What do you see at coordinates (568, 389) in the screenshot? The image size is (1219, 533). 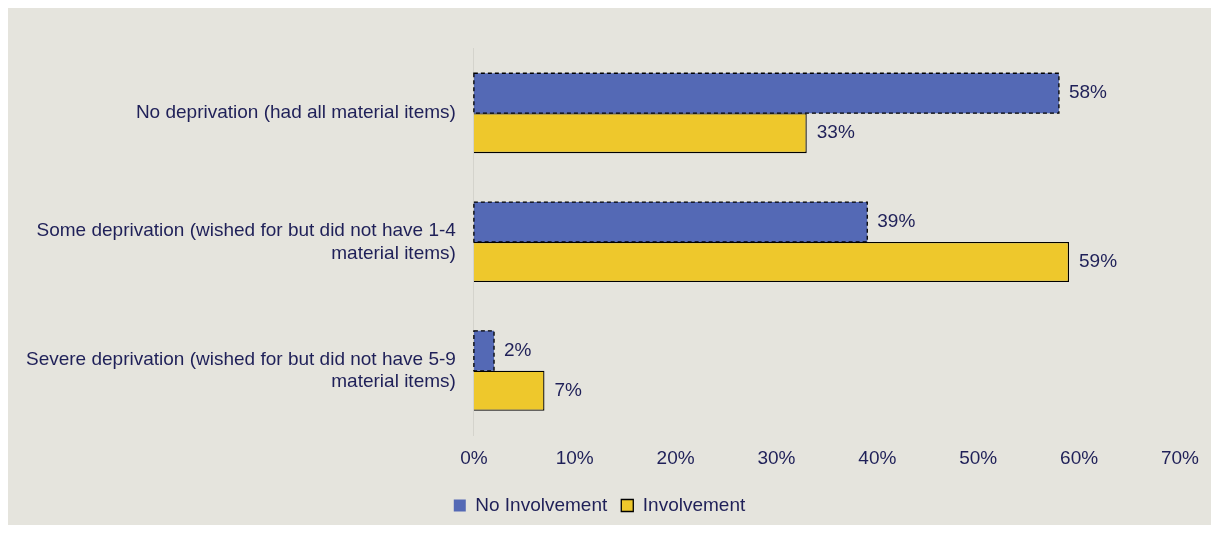 I see `data-label: 7%` at bounding box center [568, 389].